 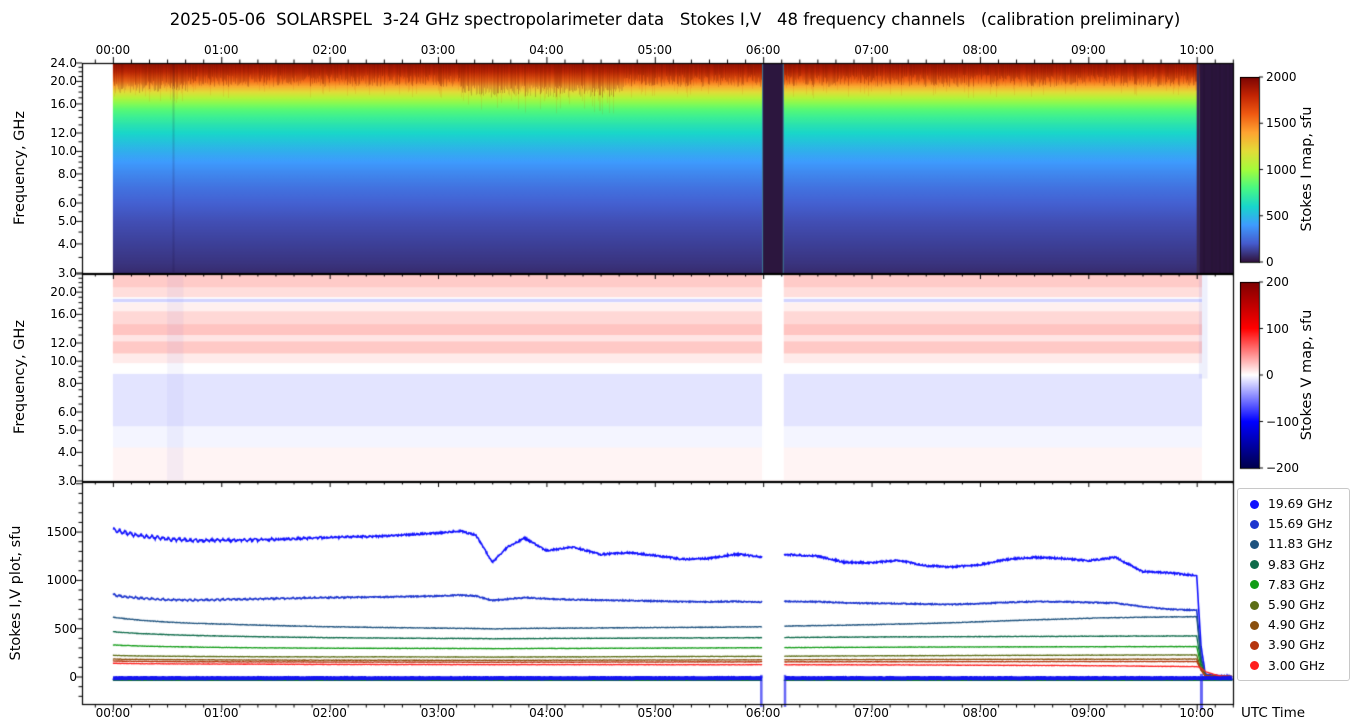 I want to click on legend-entry: 3.00 GHz, so click(x=1293, y=666).